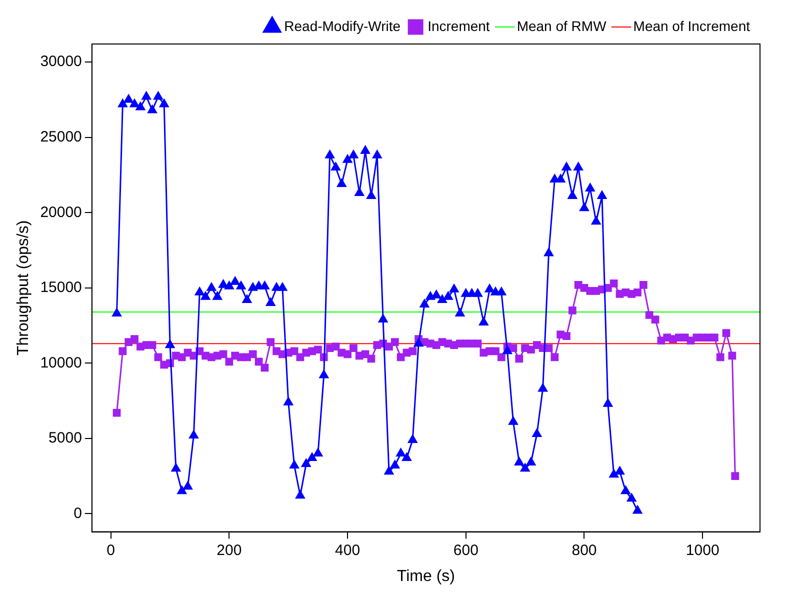  What do you see at coordinates (459, 26) in the screenshot?
I see `legend-label: Increment` at bounding box center [459, 26].